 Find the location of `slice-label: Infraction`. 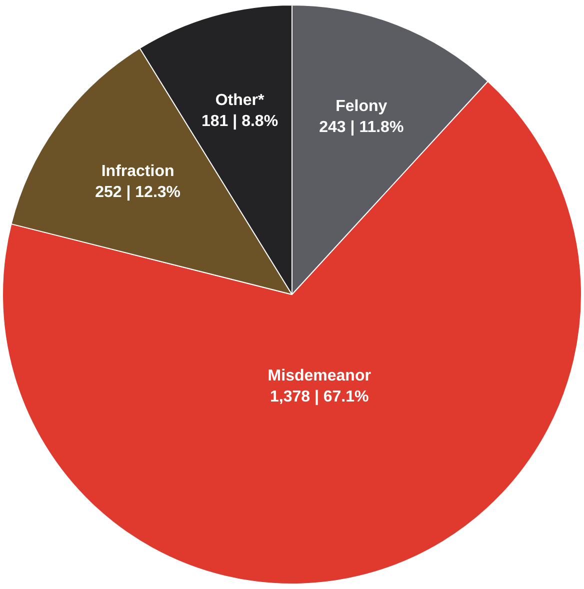

slice-label: Infraction is located at coordinates (137, 171).